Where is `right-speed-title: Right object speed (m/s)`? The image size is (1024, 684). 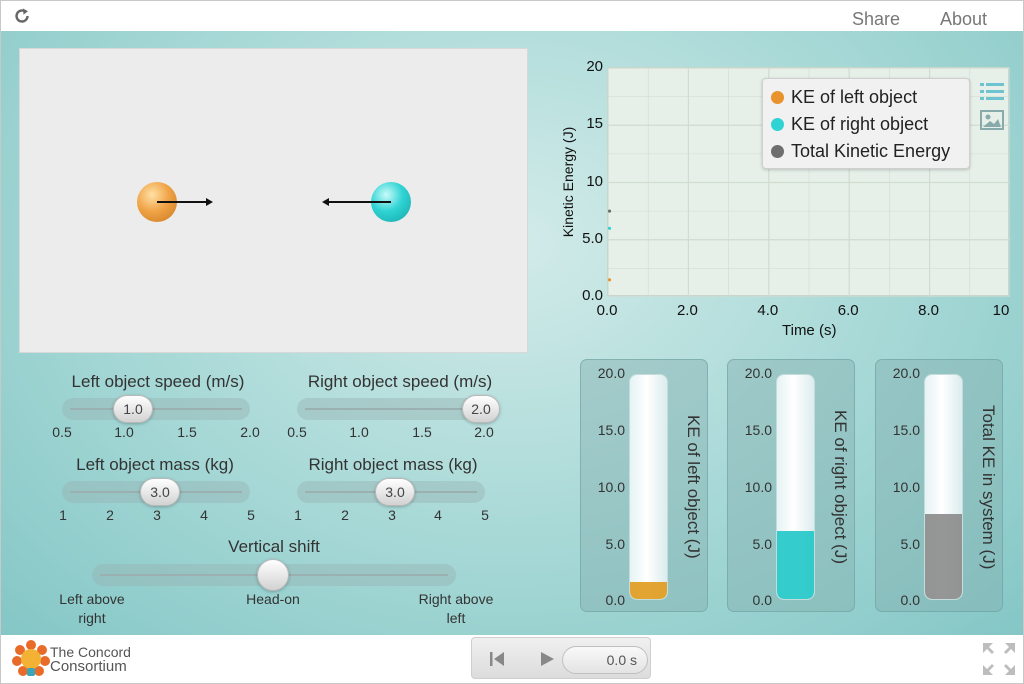 right-speed-title: Right object speed (m/s) is located at coordinates (400, 381).